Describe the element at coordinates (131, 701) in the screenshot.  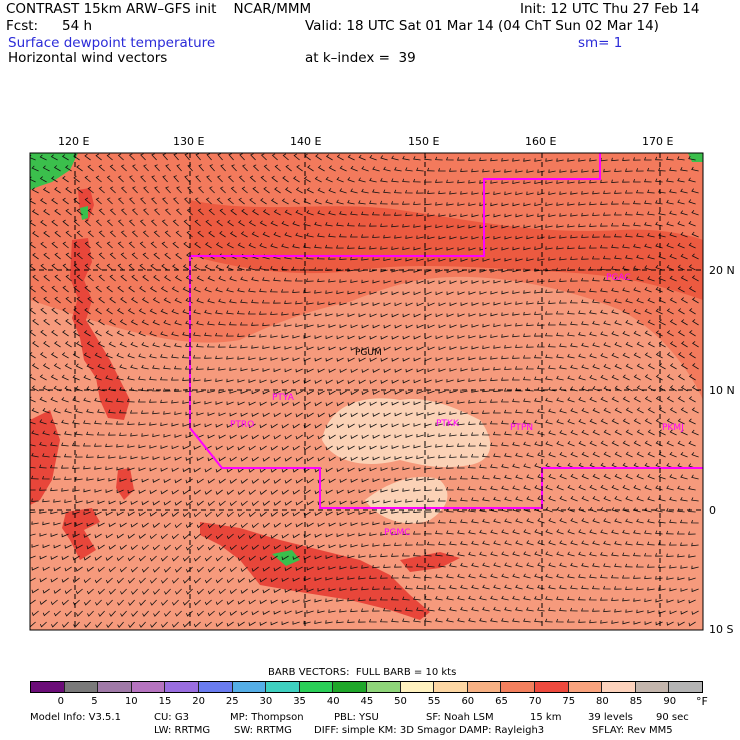
I see `colorbar-tick-label: 10` at that location.